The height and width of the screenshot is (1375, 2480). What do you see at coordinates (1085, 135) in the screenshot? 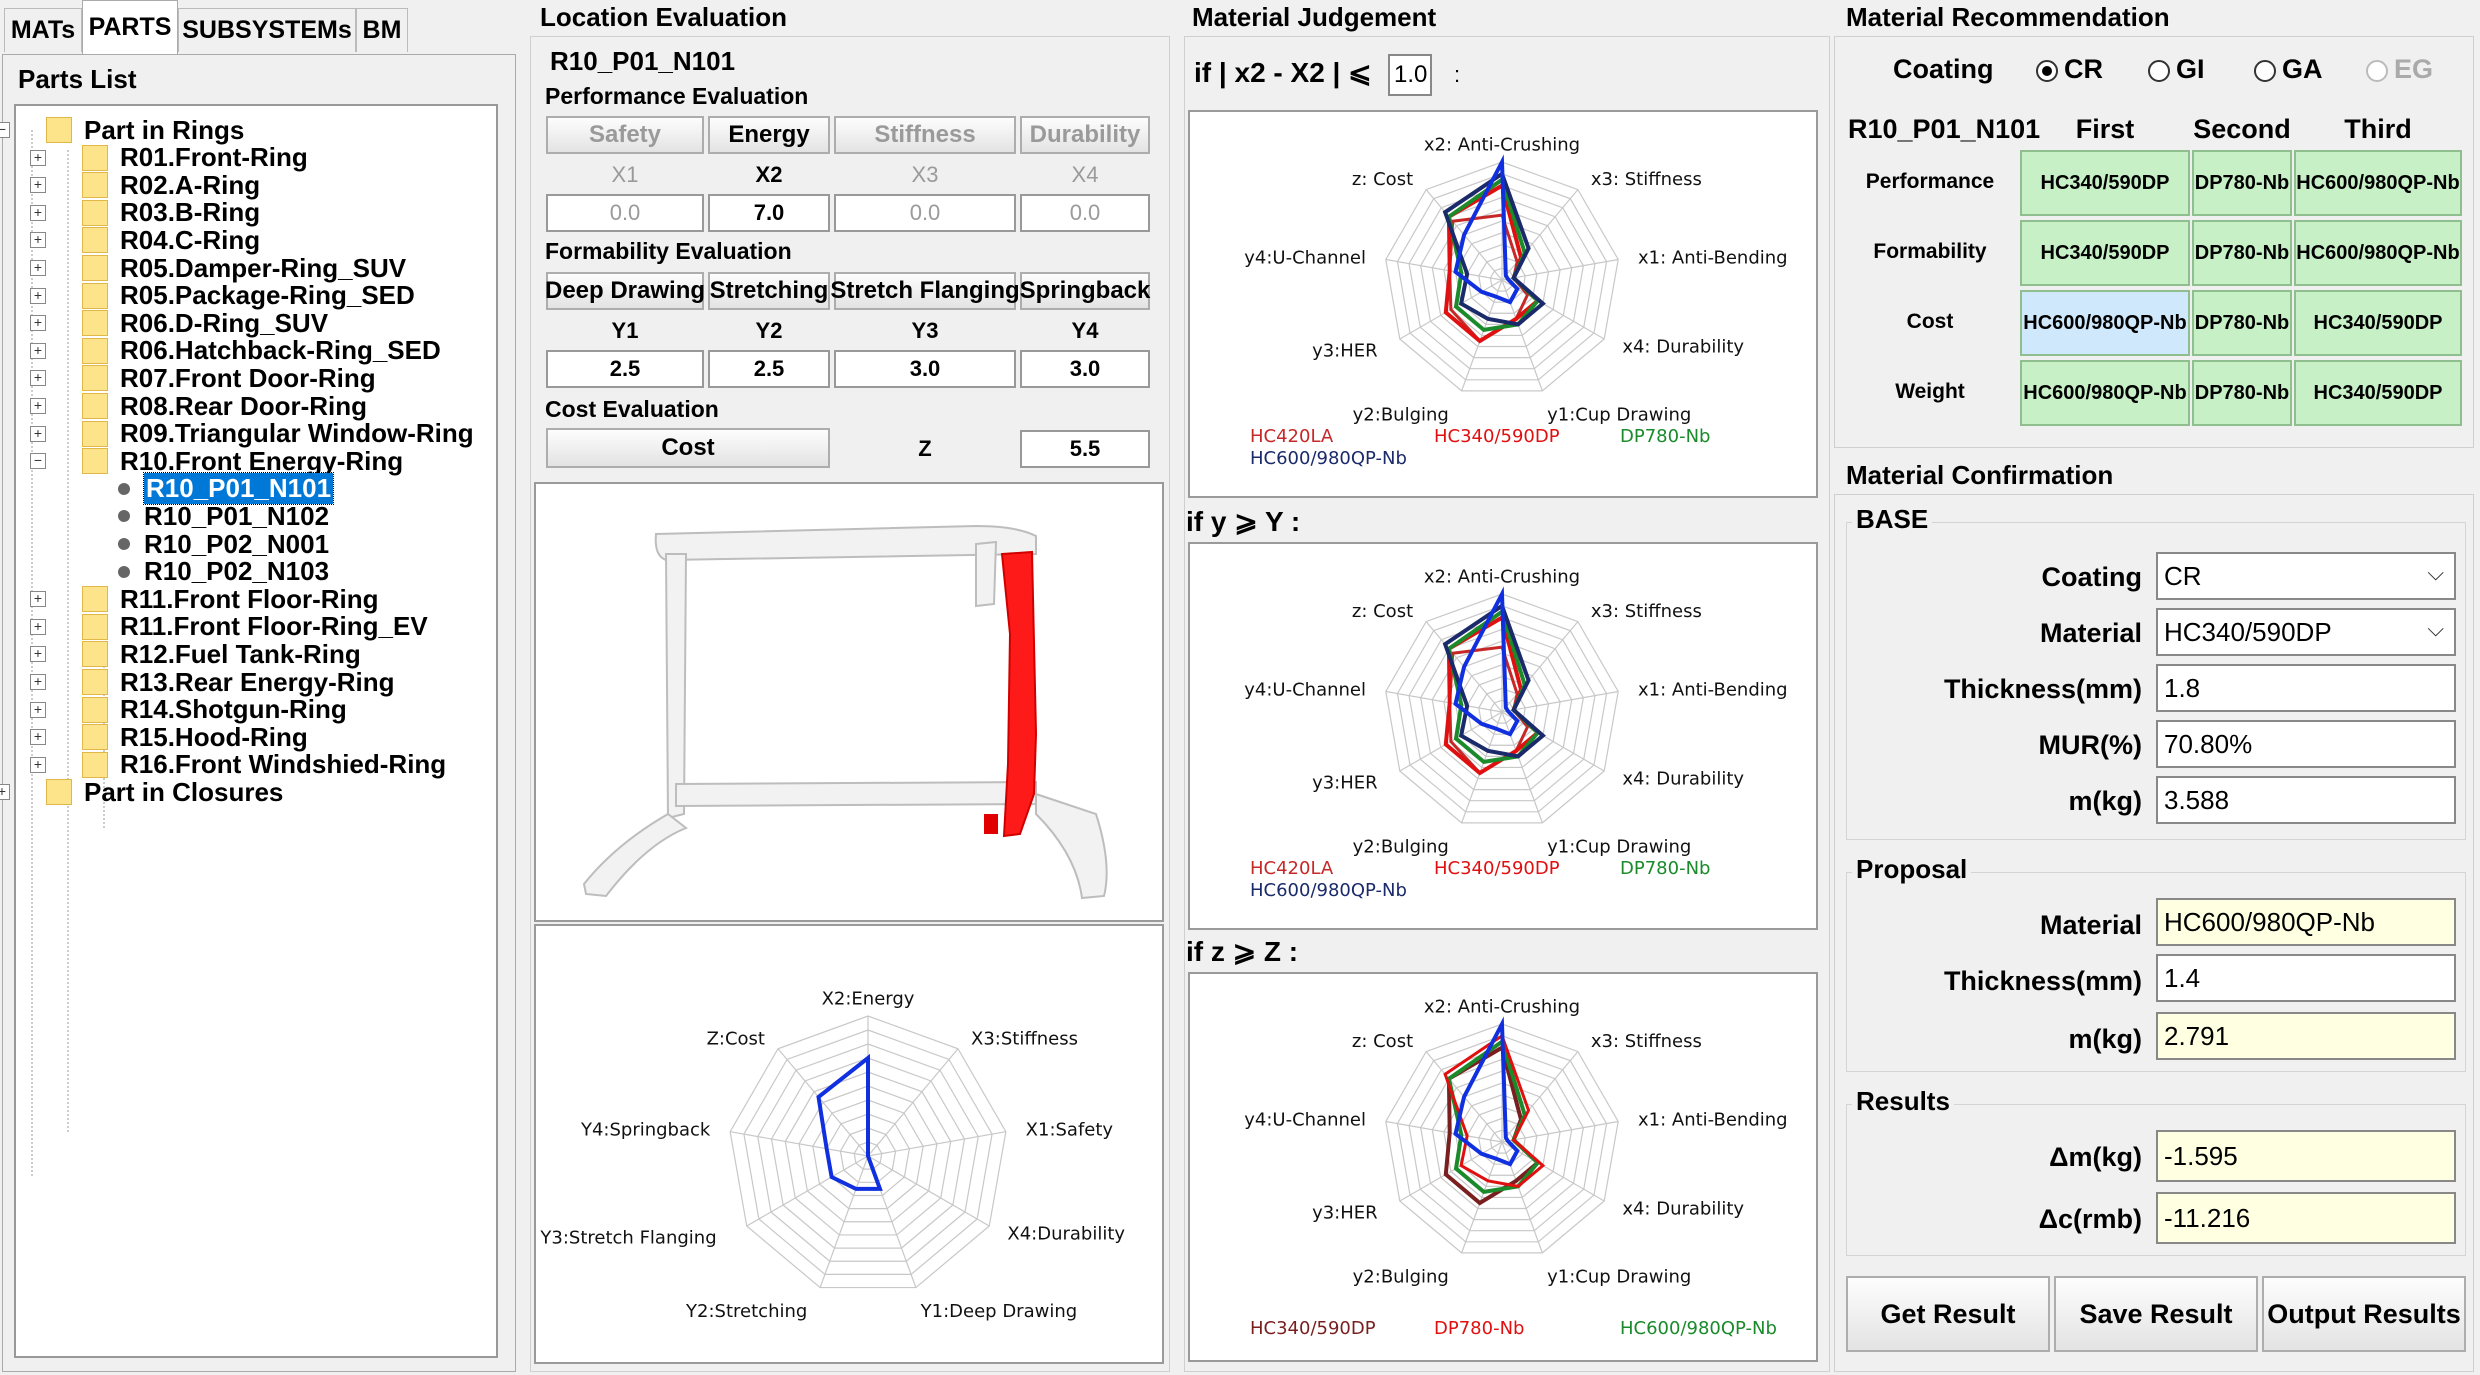
I see `durability-button: Durability` at bounding box center [1085, 135].